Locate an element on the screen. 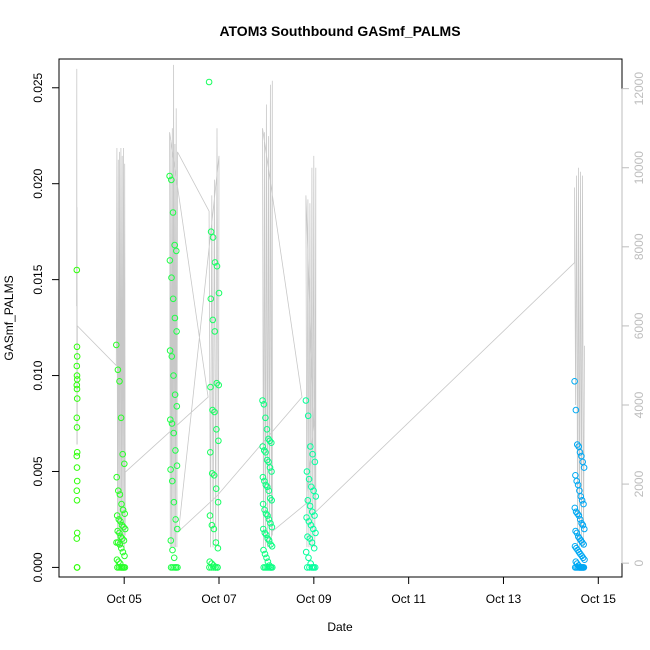 The width and height of the screenshot is (650, 650). y-axis-label: GASmf_PALMS is located at coordinates (9, 317).